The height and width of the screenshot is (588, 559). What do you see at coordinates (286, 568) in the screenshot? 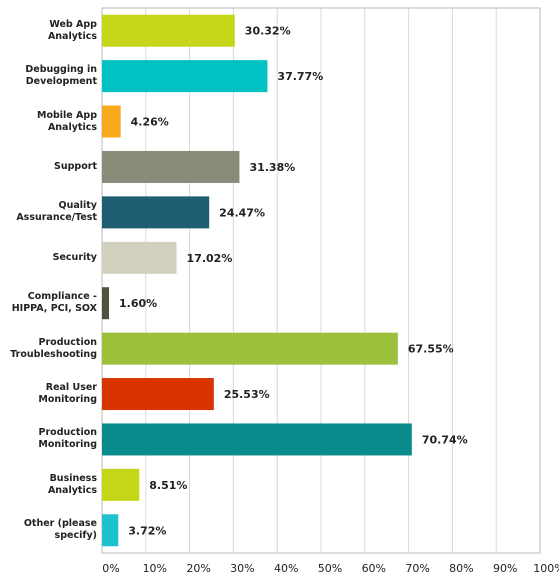
I see `x-tick-label: 40%` at bounding box center [286, 568].